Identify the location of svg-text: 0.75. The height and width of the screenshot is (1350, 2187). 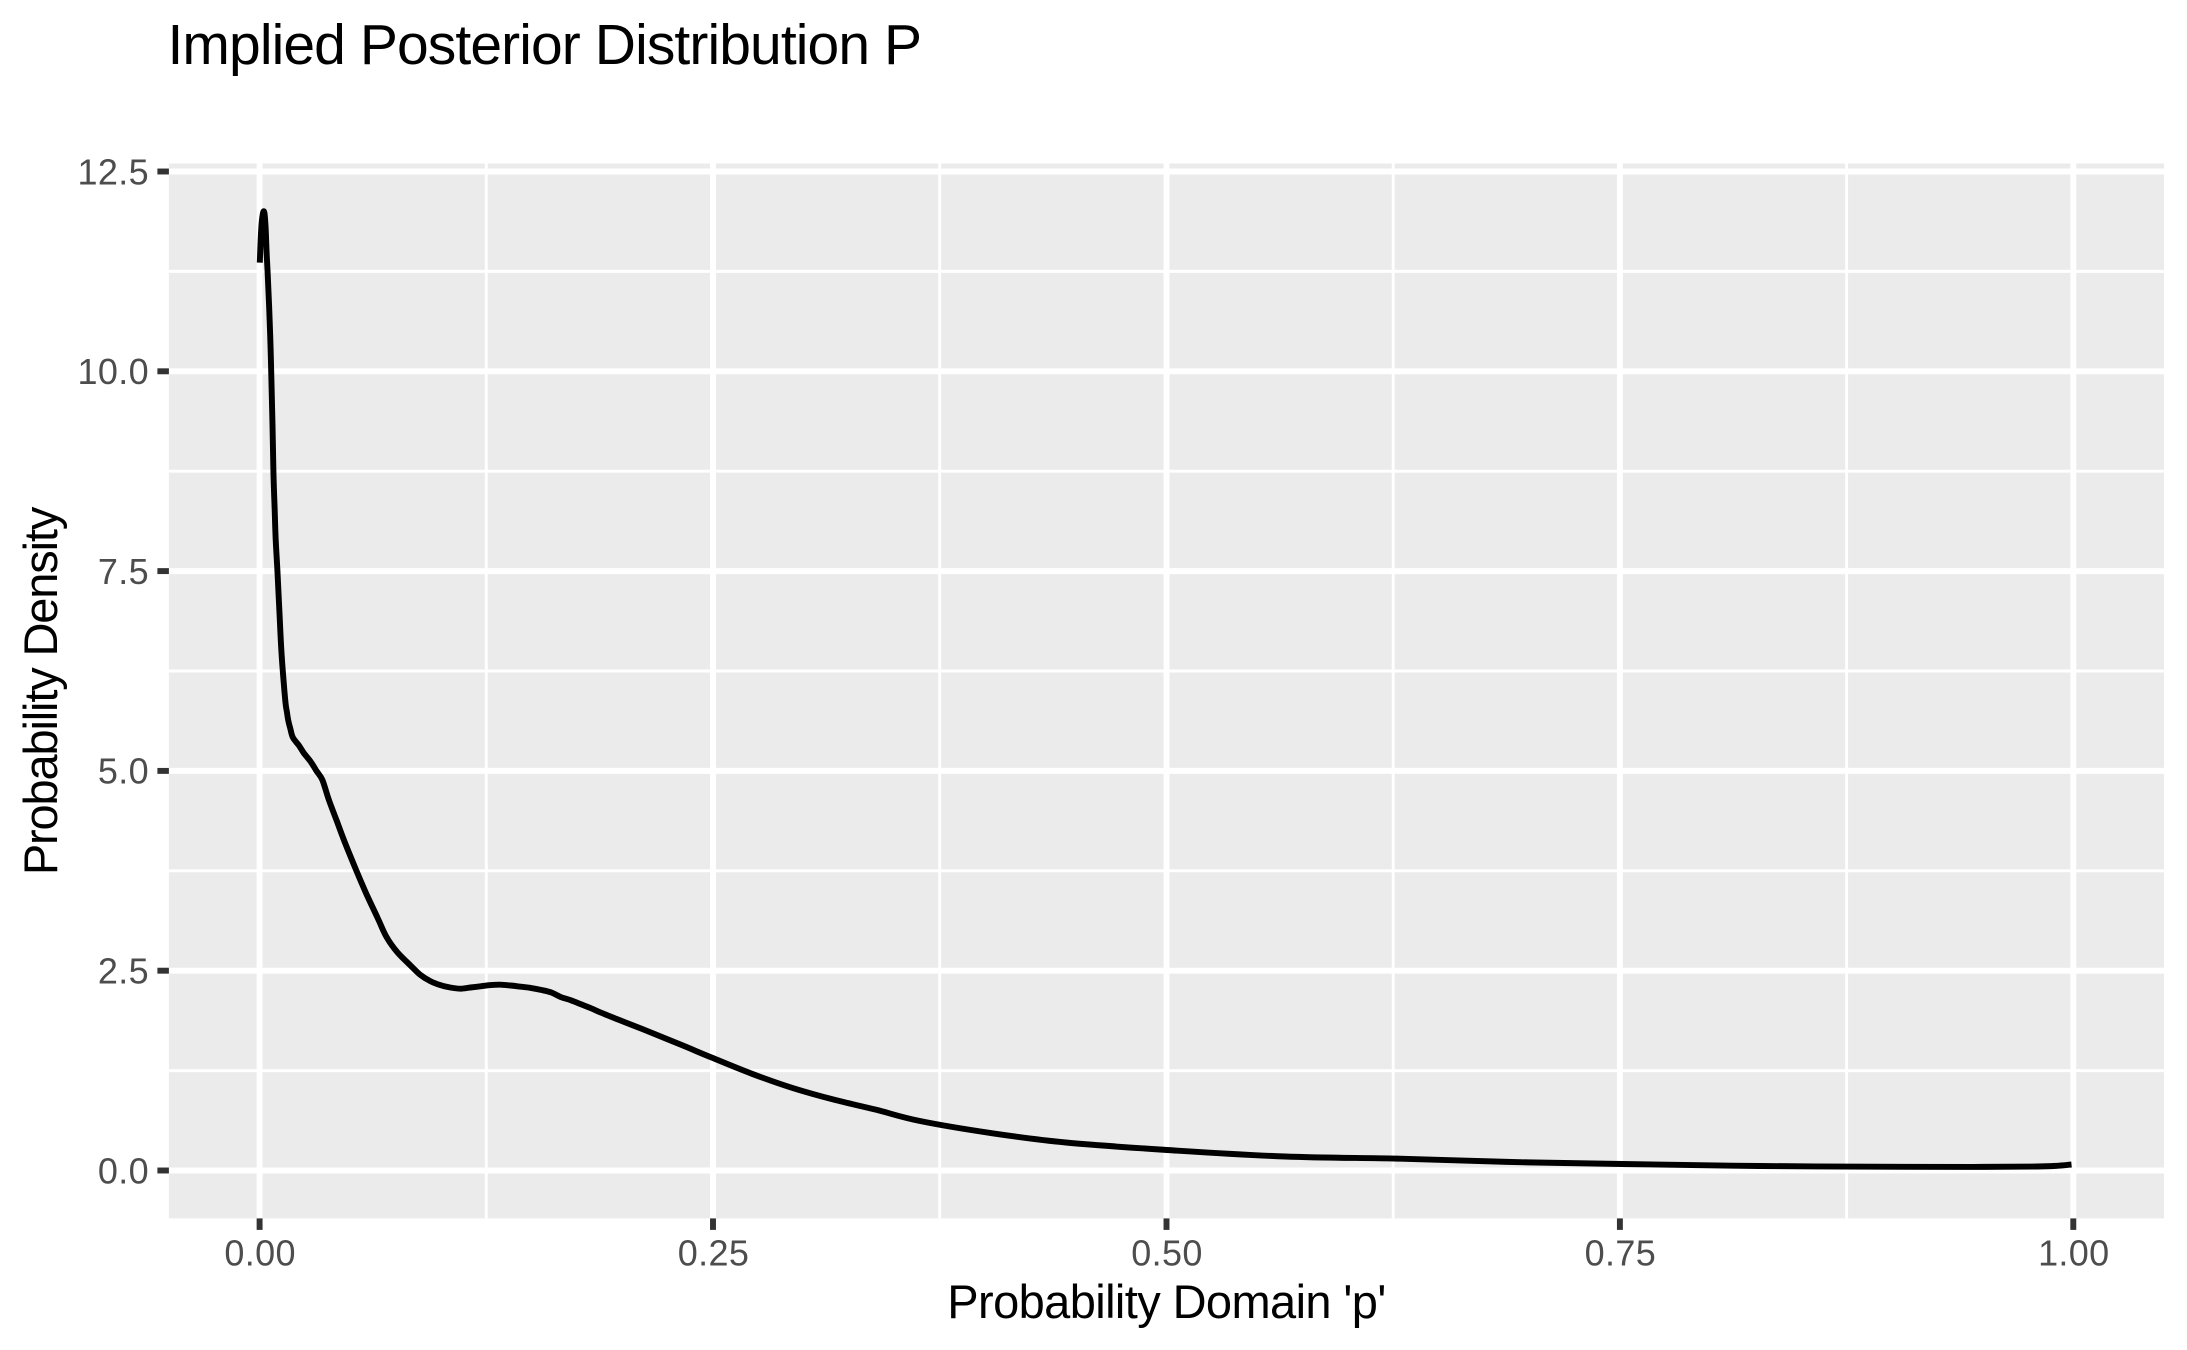
(1620, 1253).